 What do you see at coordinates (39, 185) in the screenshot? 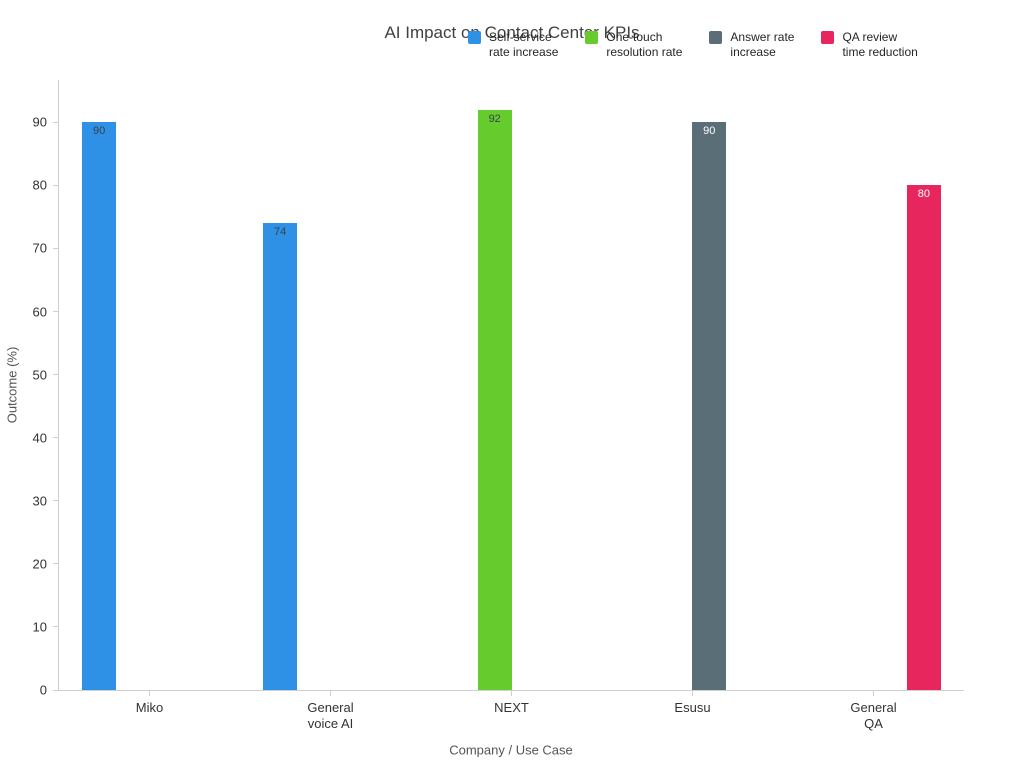
I see `y-axis-tick-label: 80` at bounding box center [39, 185].